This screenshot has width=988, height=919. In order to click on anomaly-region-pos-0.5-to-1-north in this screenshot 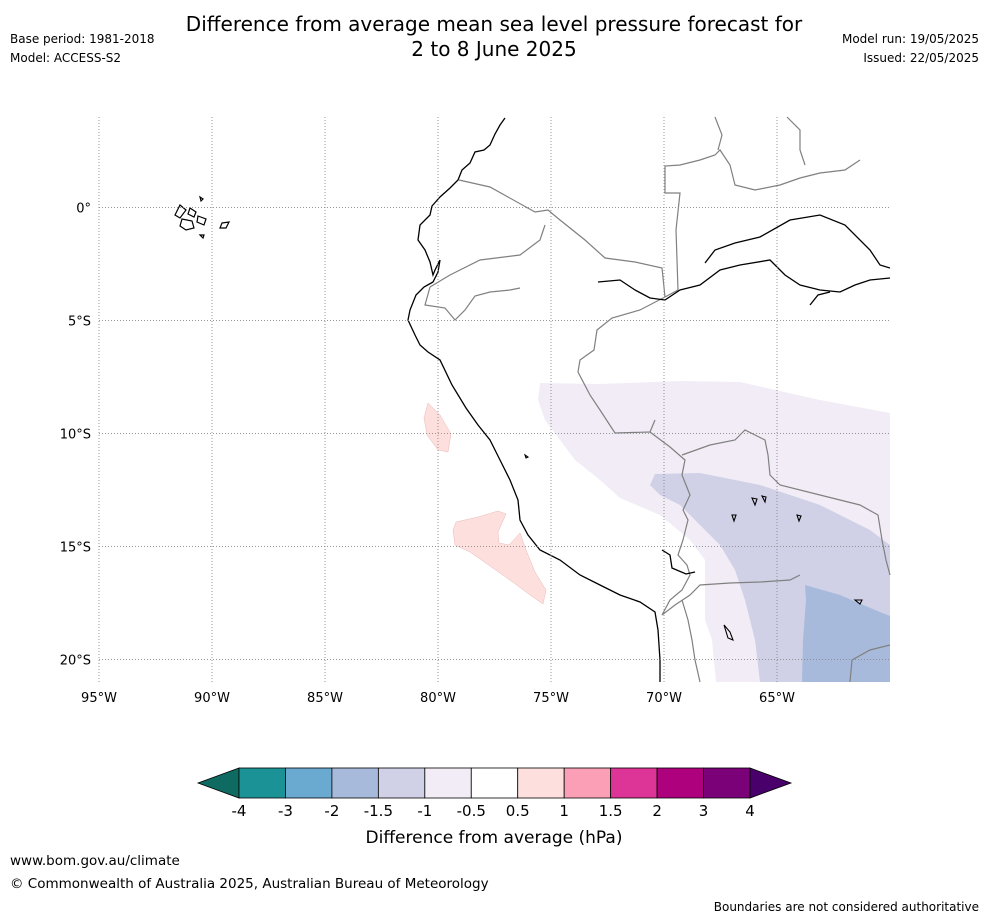, I will do `click(437, 427)`.